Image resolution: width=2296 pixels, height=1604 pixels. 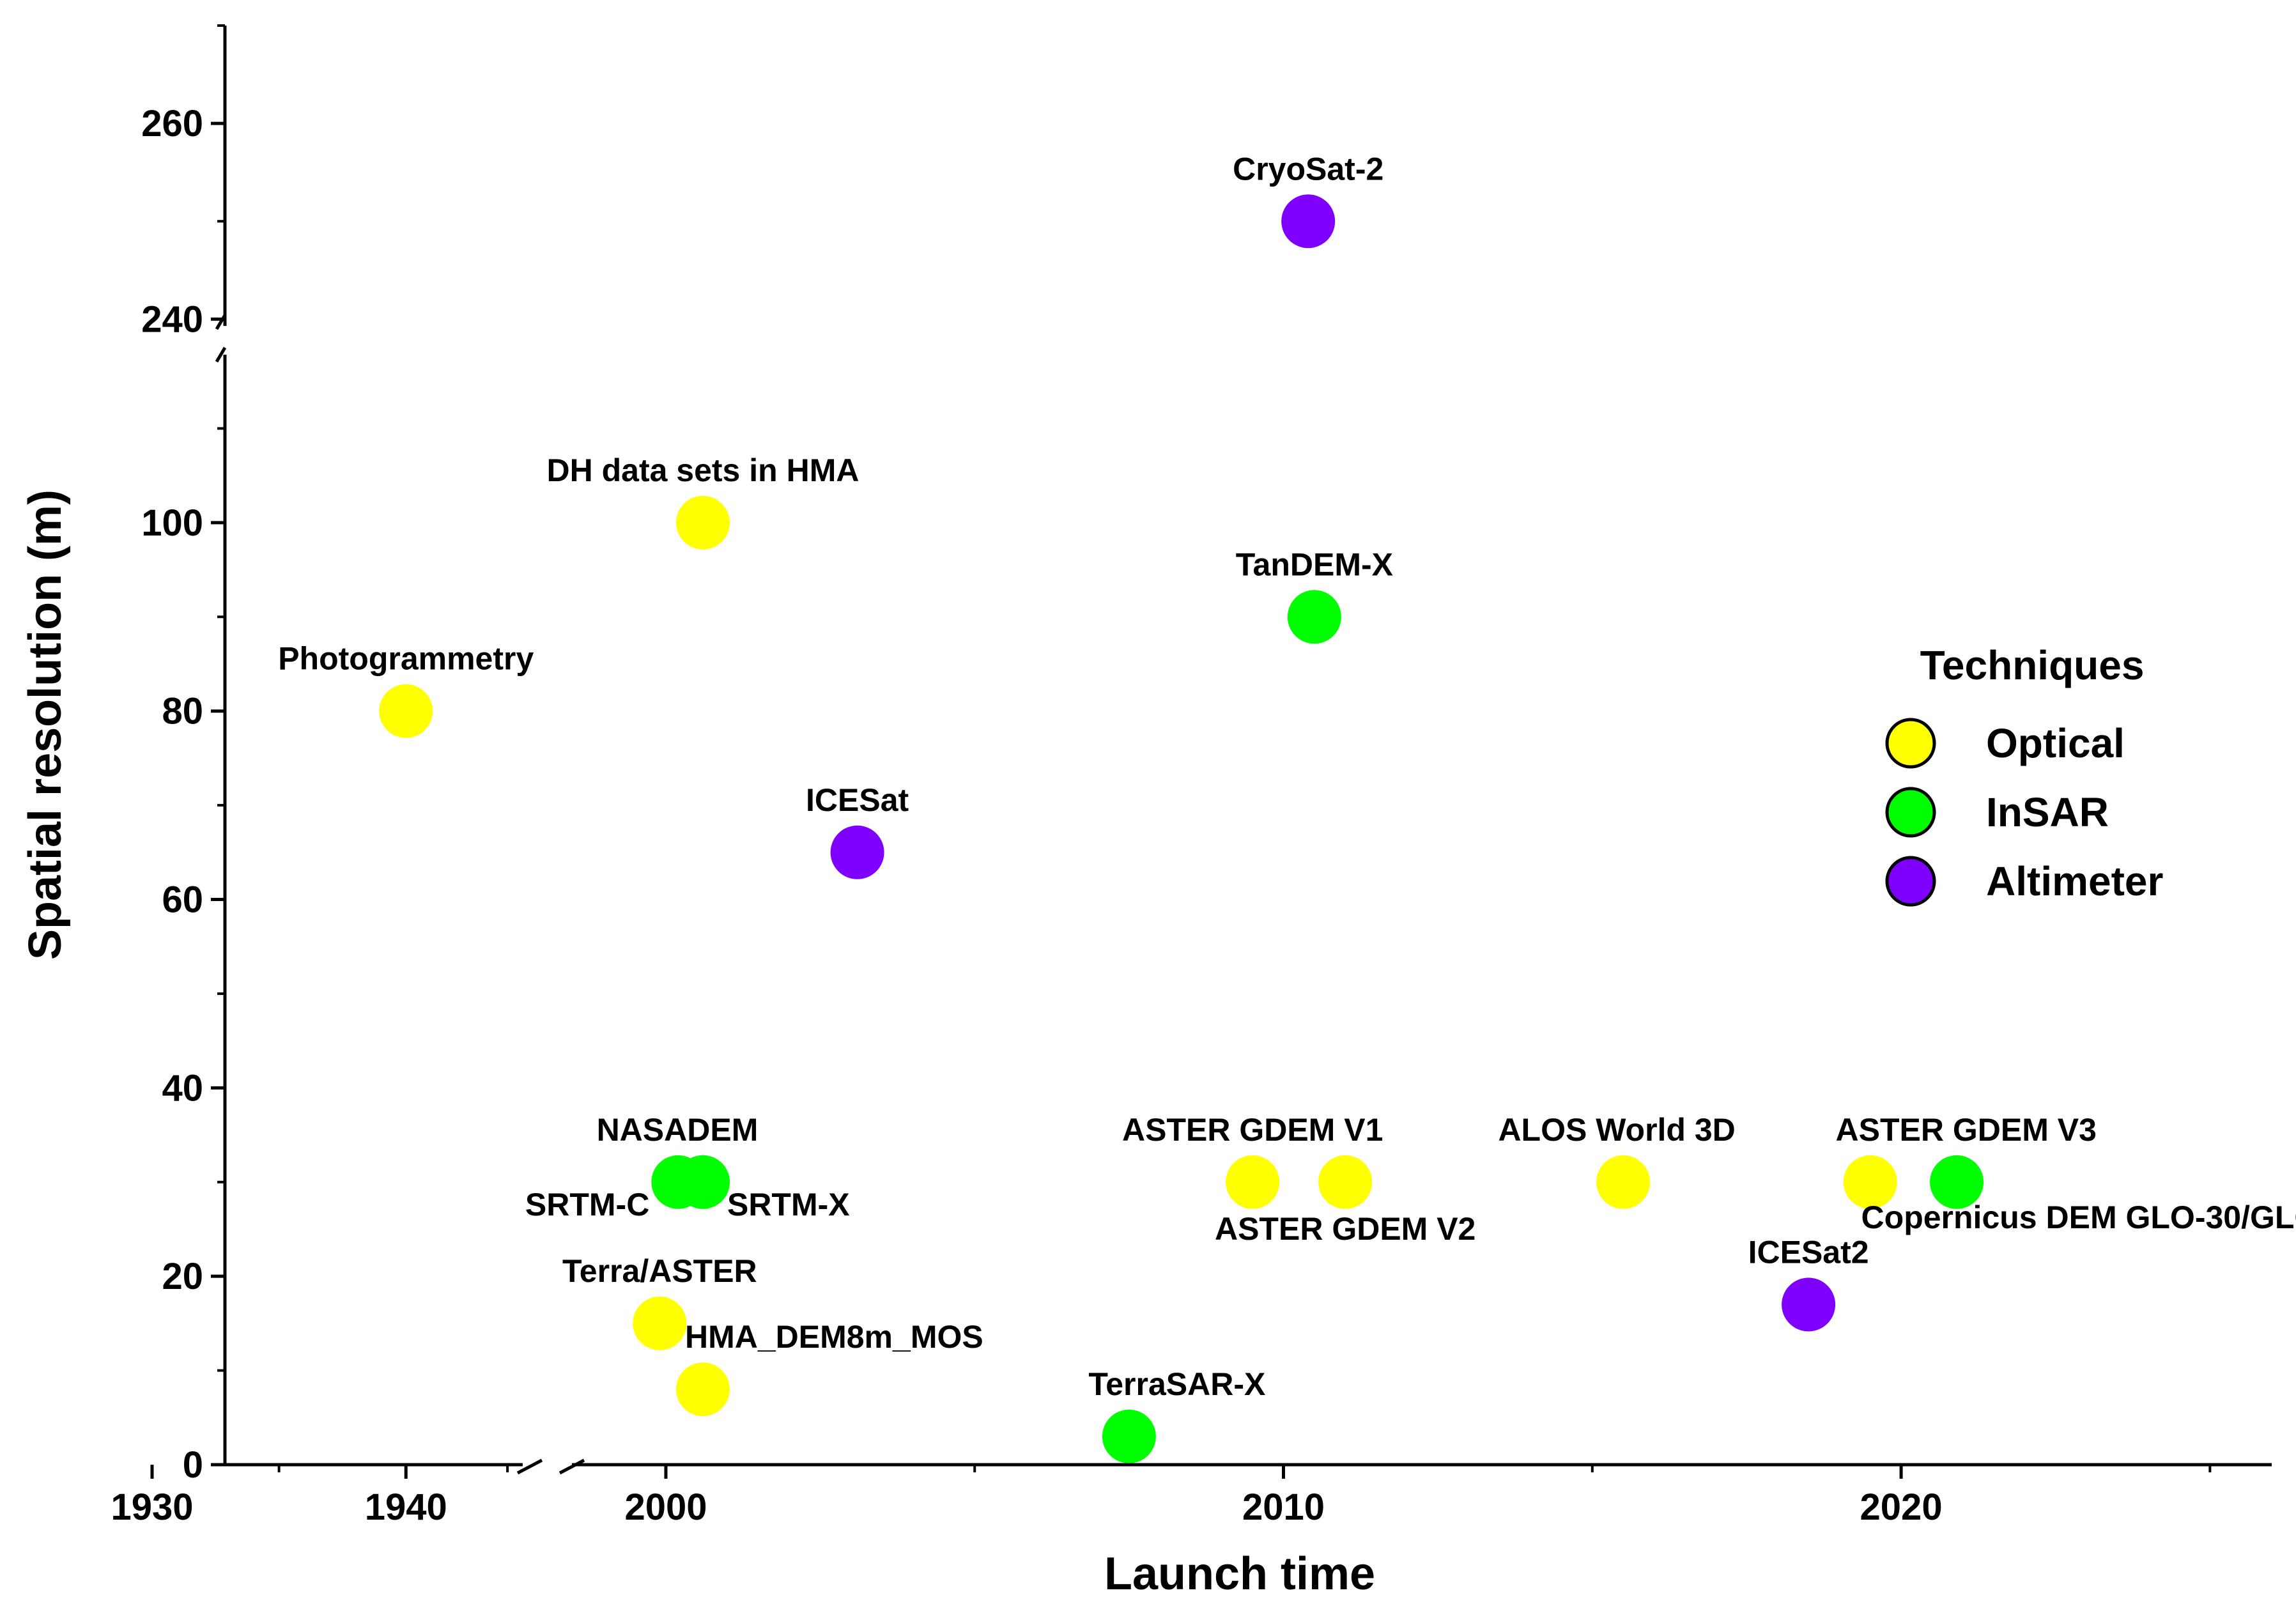 I want to click on label-tandem-x: TanDEM-X, so click(x=1314, y=564).